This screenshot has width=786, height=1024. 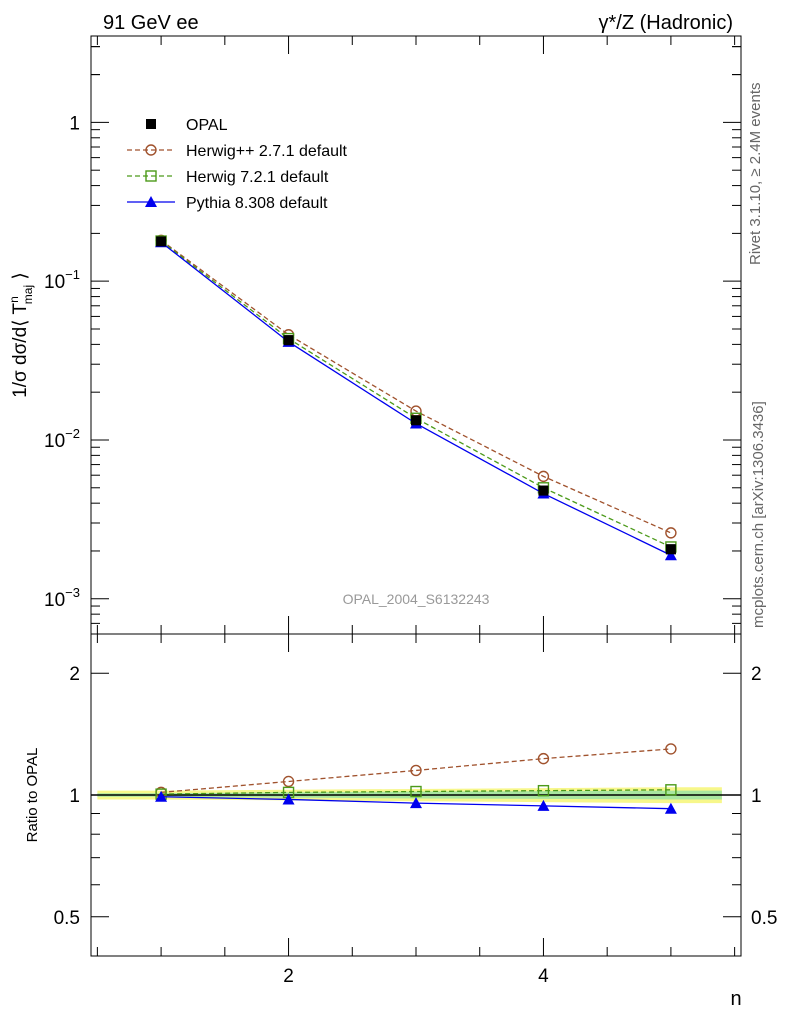 I want to click on ratio-series, so click(x=416, y=778).